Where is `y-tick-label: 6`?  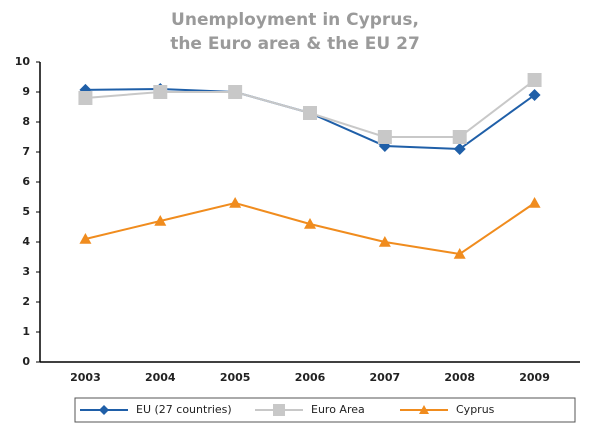
y-tick-label: 6 is located at coordinates (26, 181).